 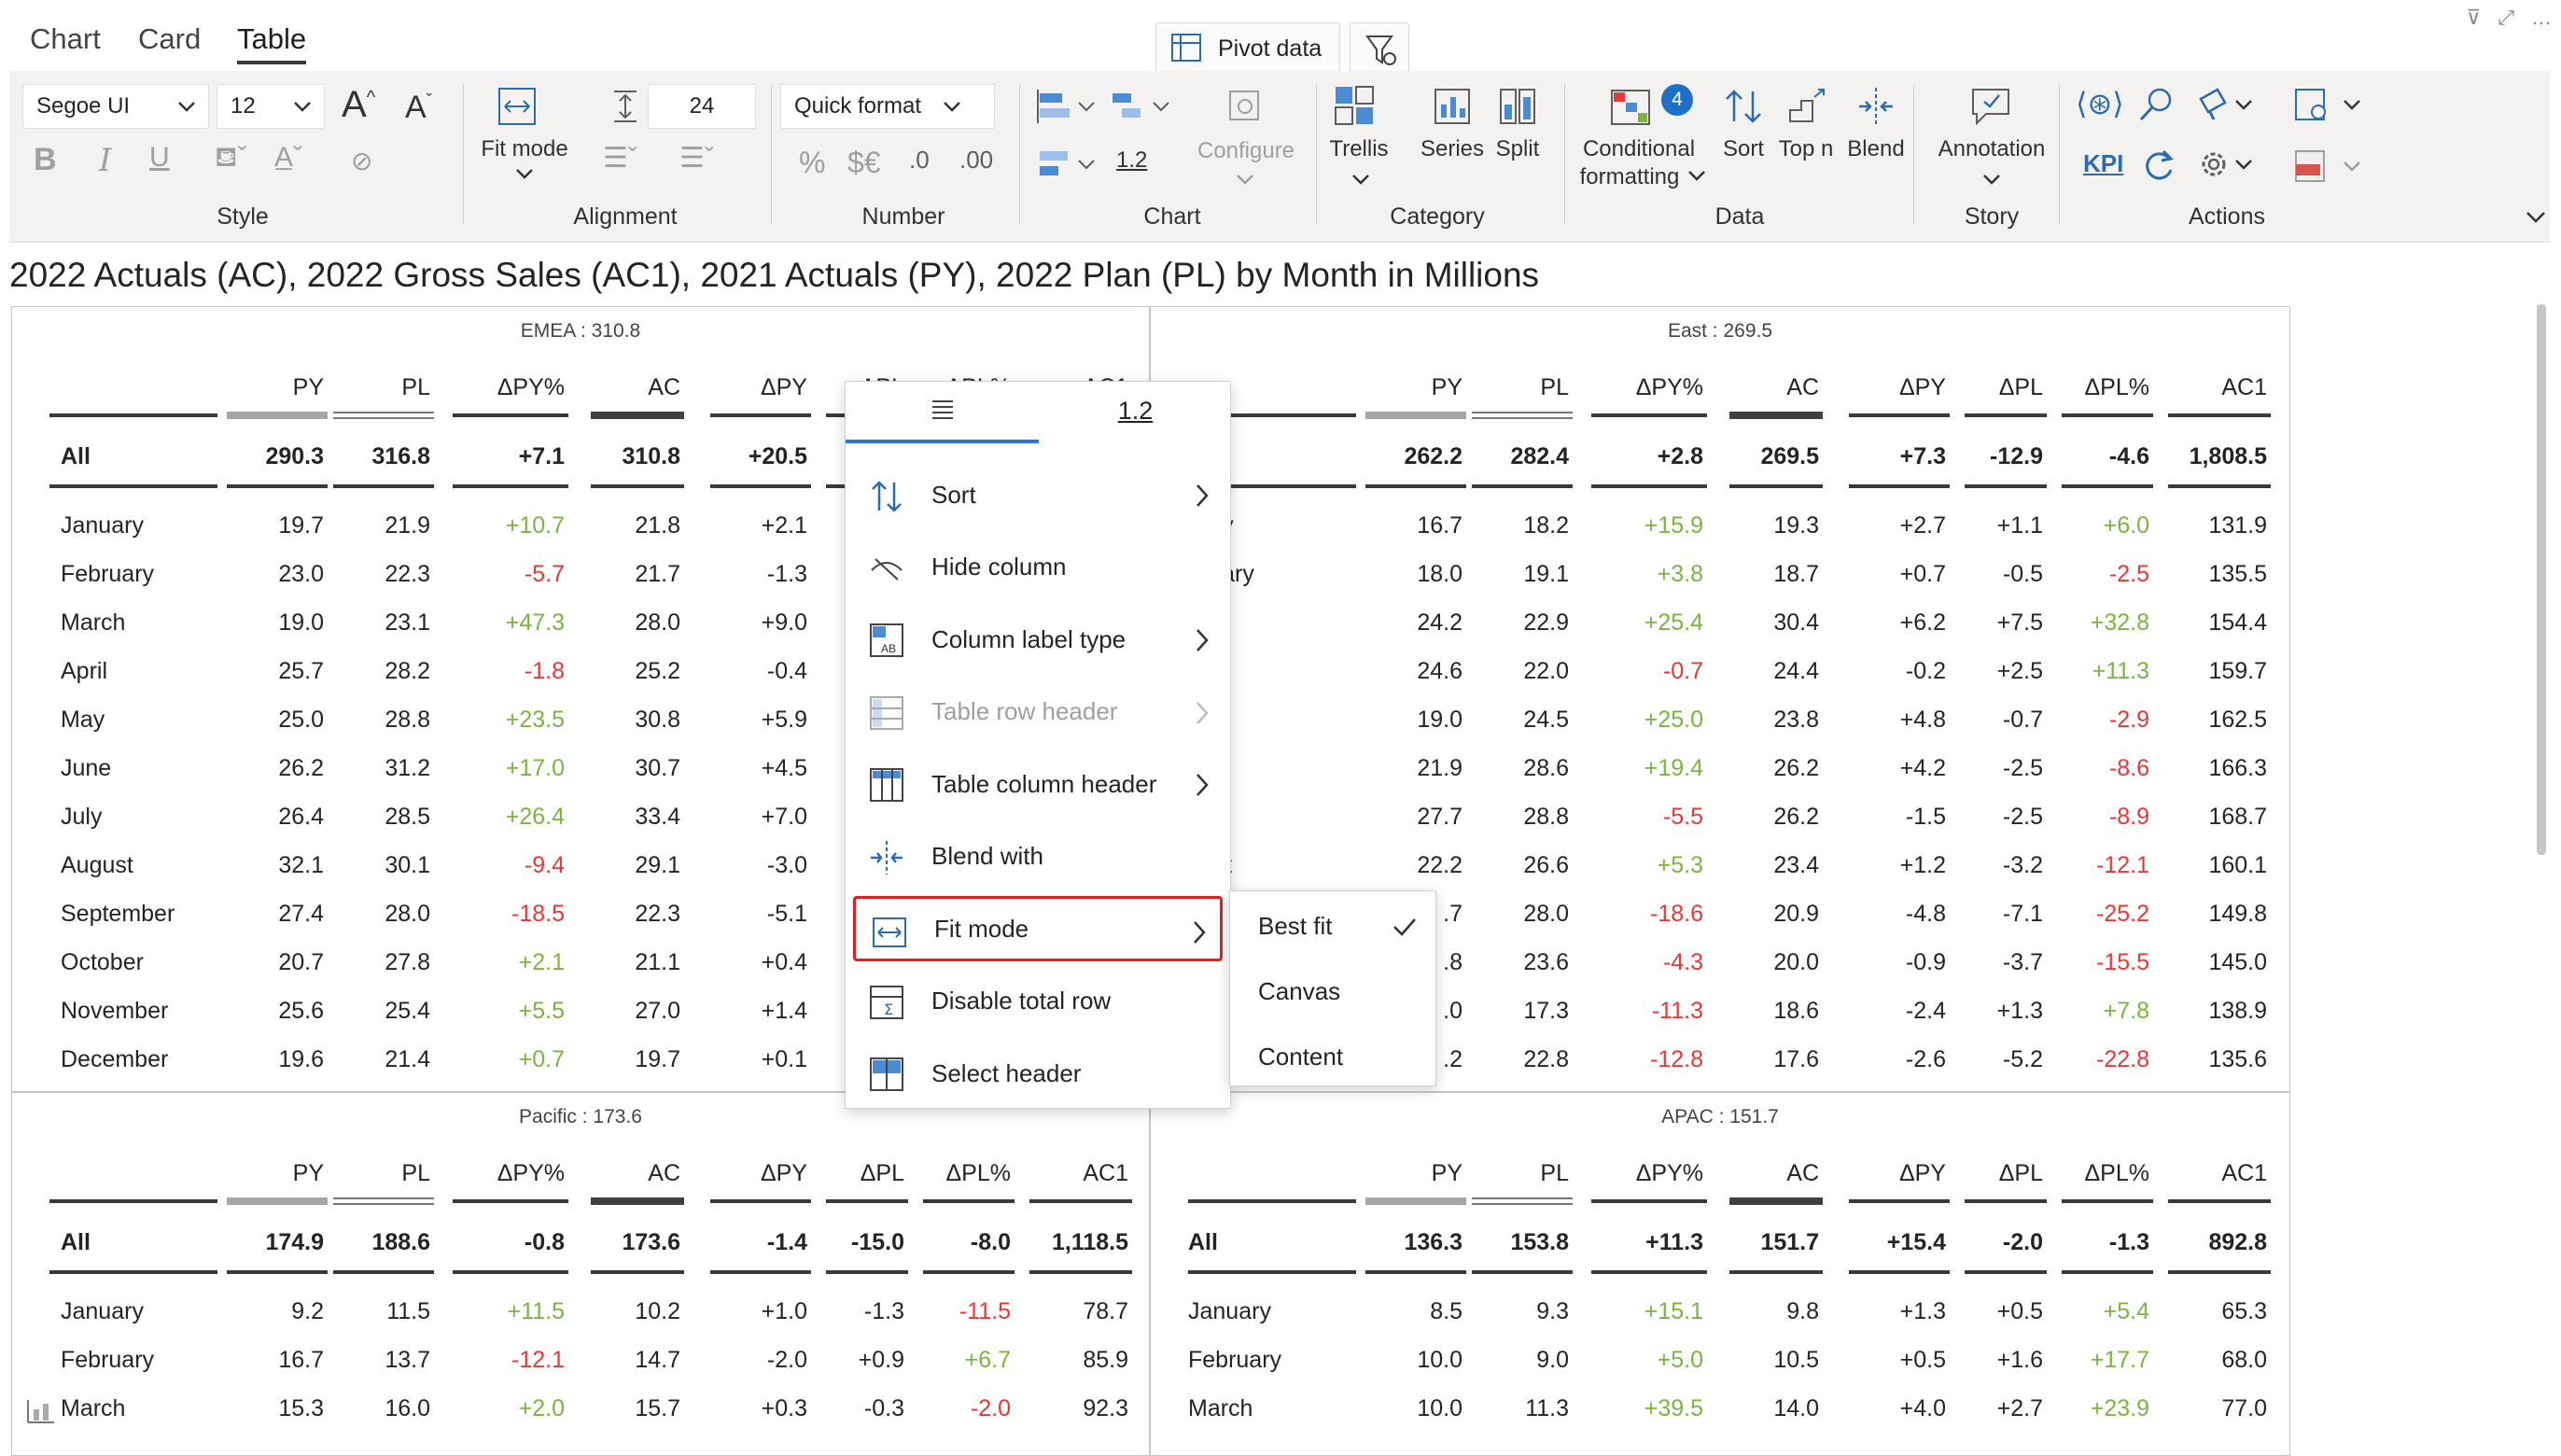 I want to click on quick-format-select: Quick format, so click(x=887, y=106).